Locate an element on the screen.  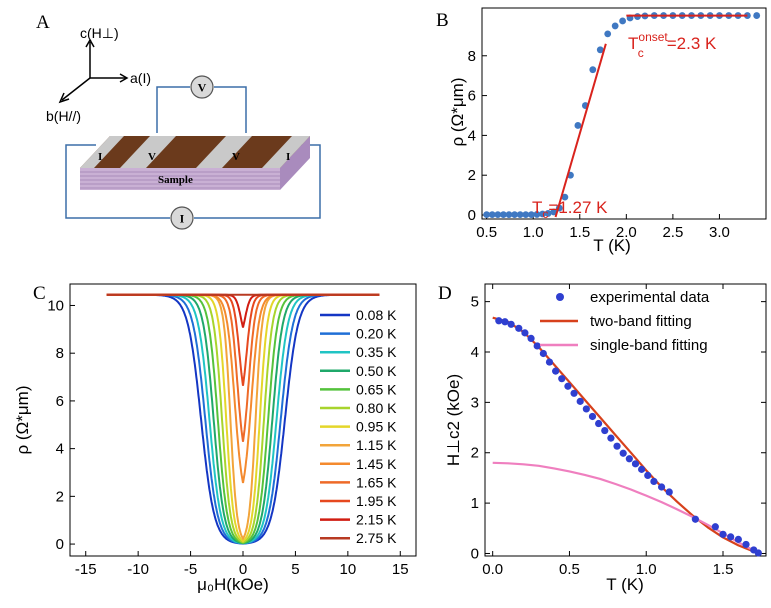
legend-label: 0.65 K is located at coordinates (376, 389).